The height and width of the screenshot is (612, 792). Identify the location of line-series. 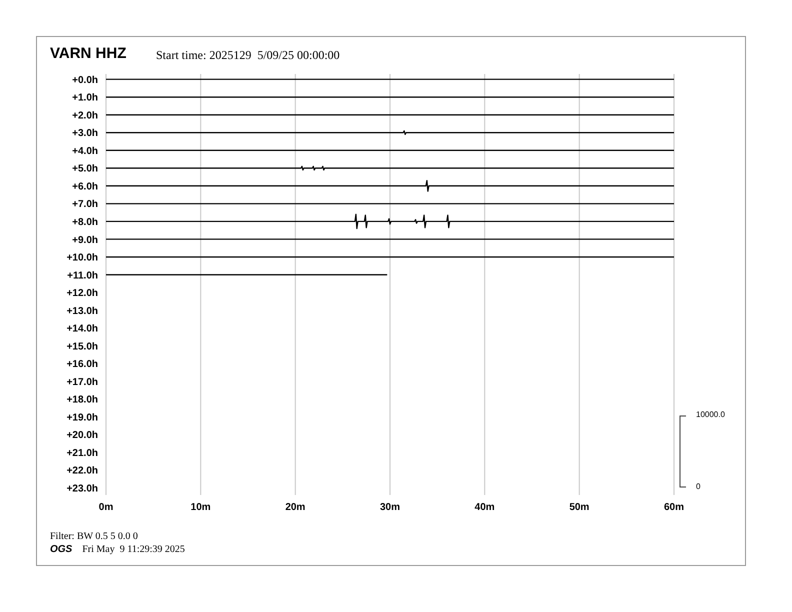
(390, 222).